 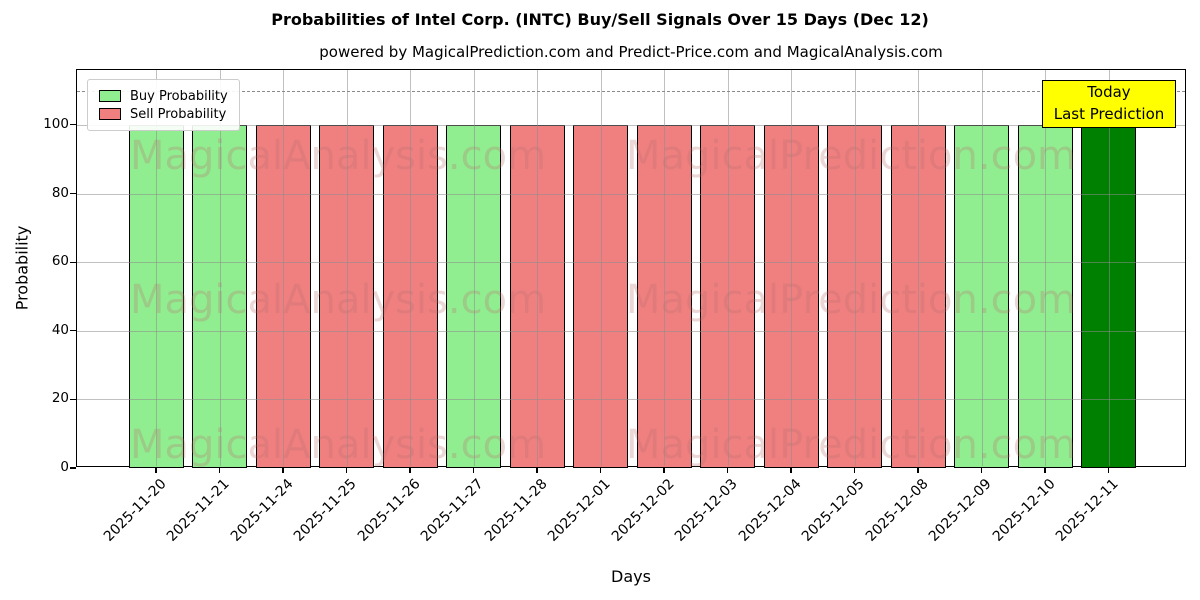 I want to click on today-annotation-line2: Last Prediction, so click(x=1109, y=114).